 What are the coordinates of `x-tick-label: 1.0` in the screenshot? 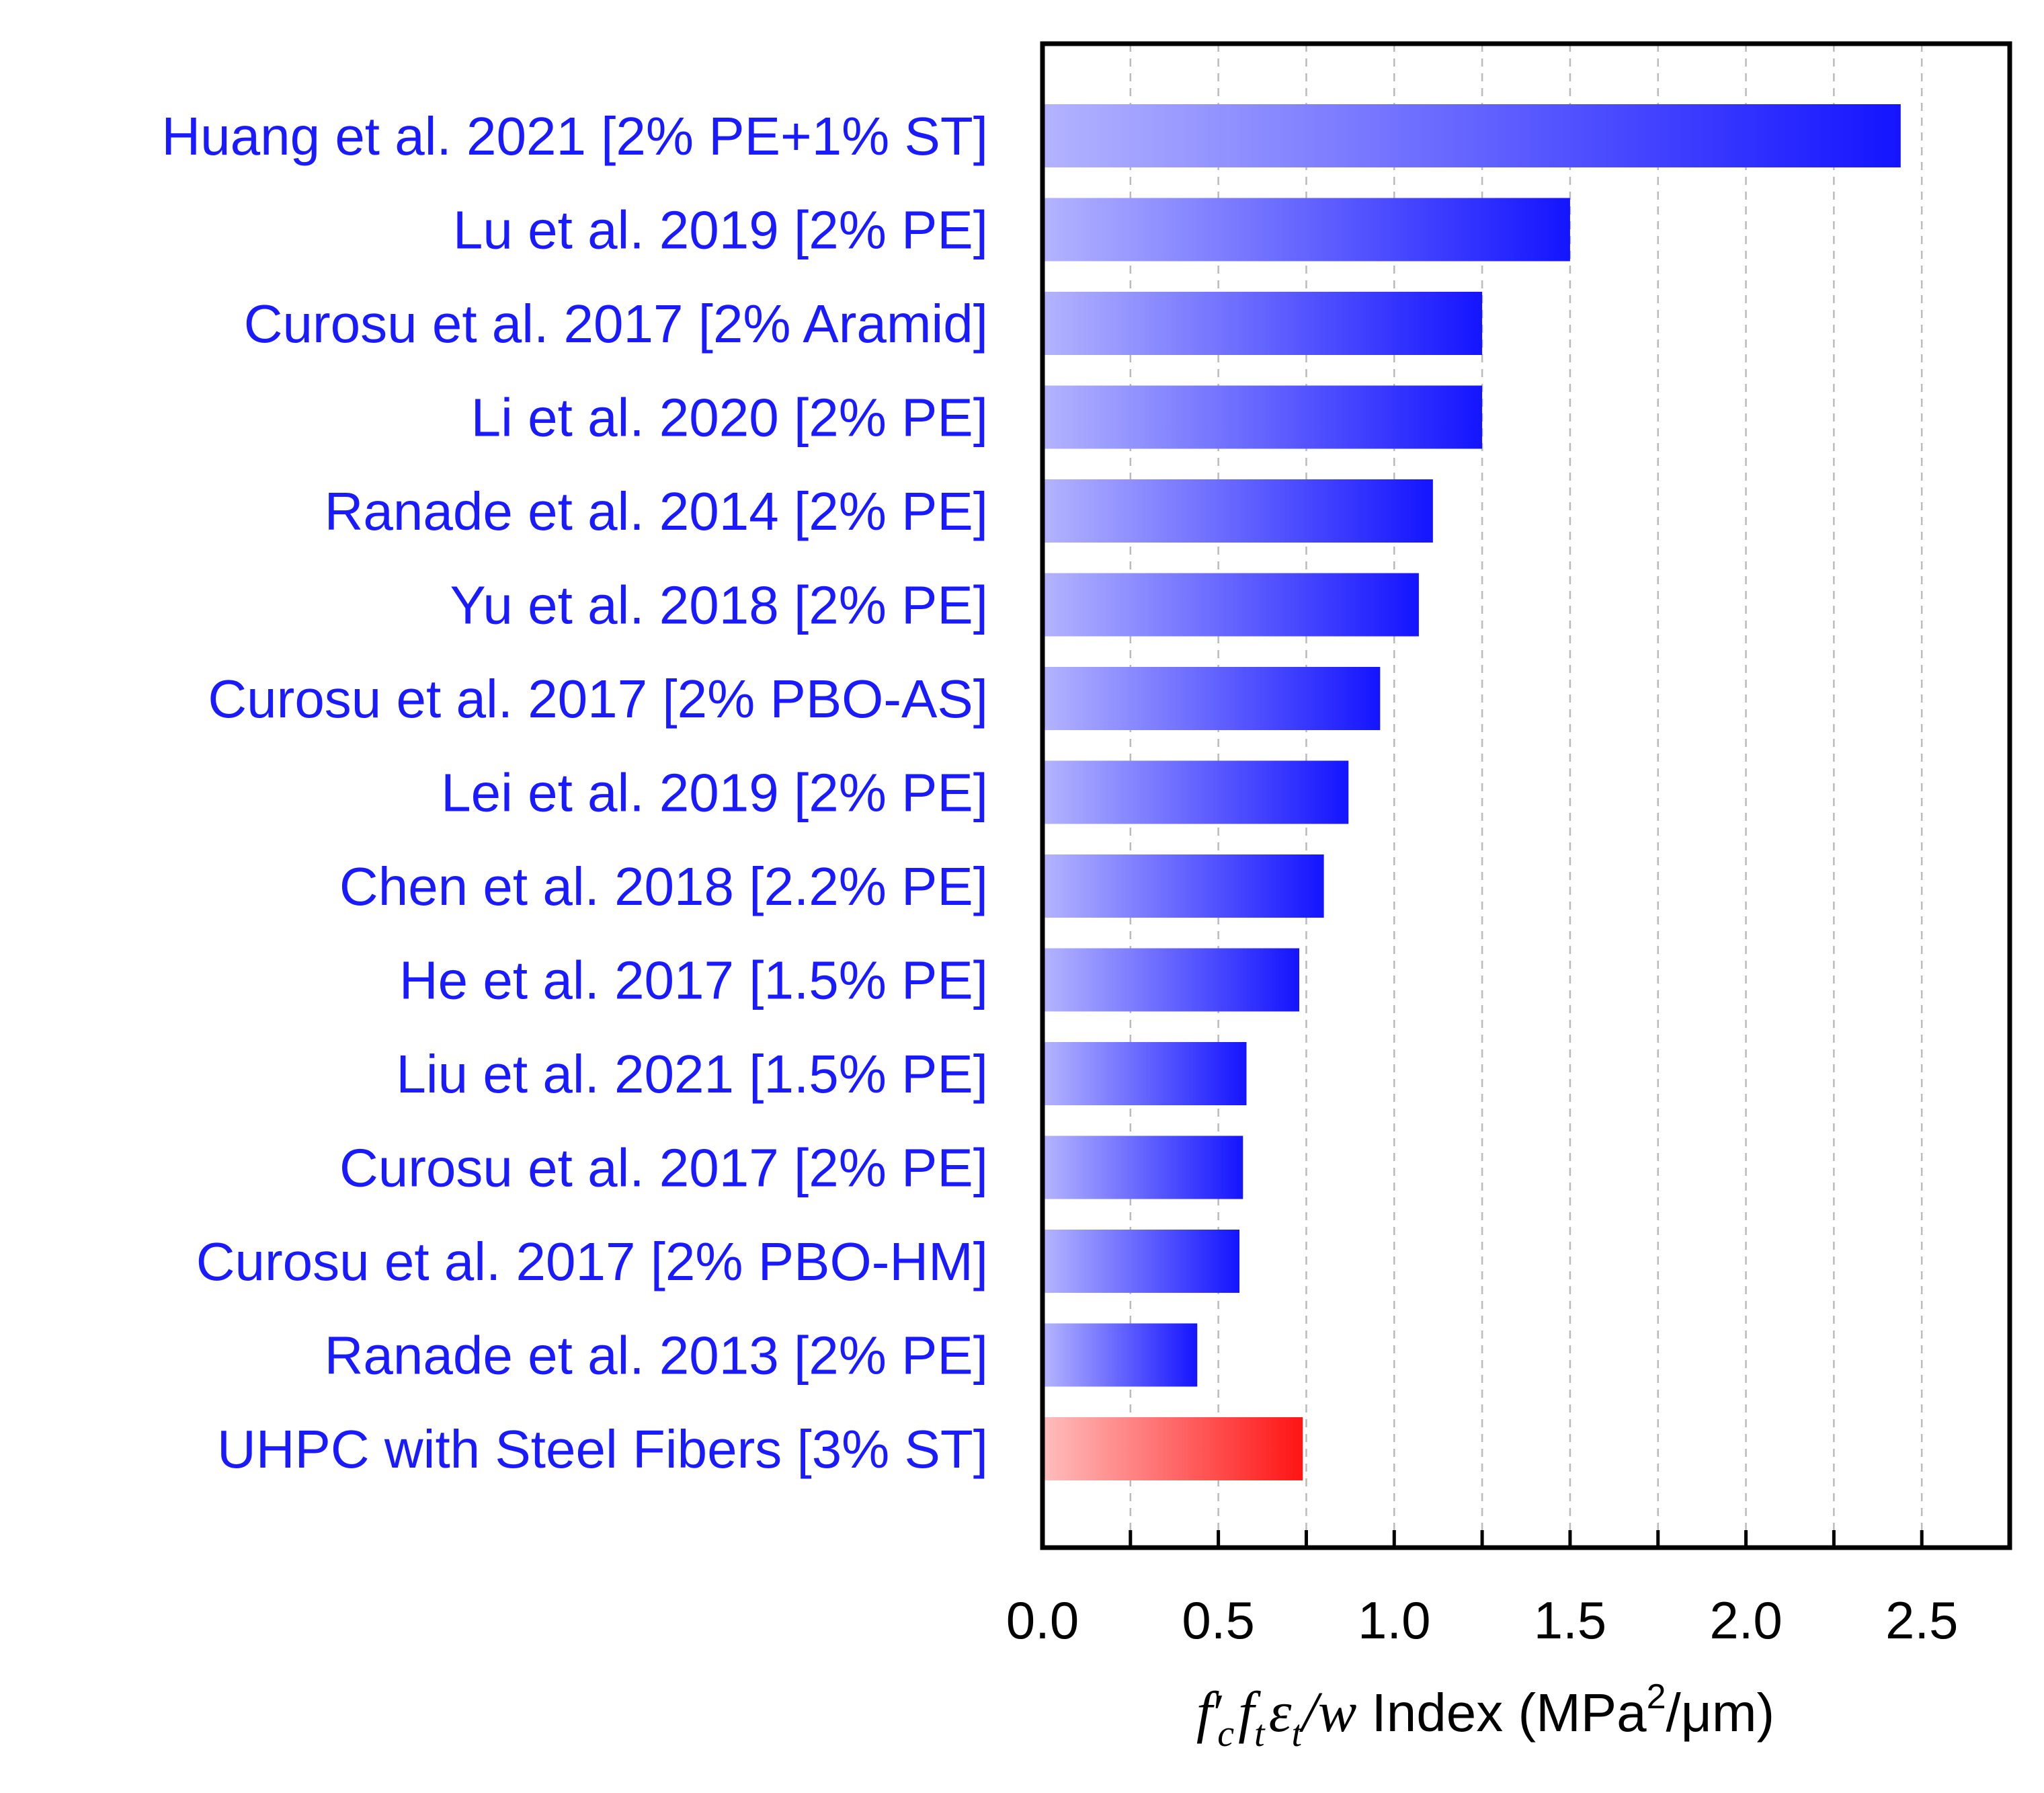 It's located at (1394, 1620).